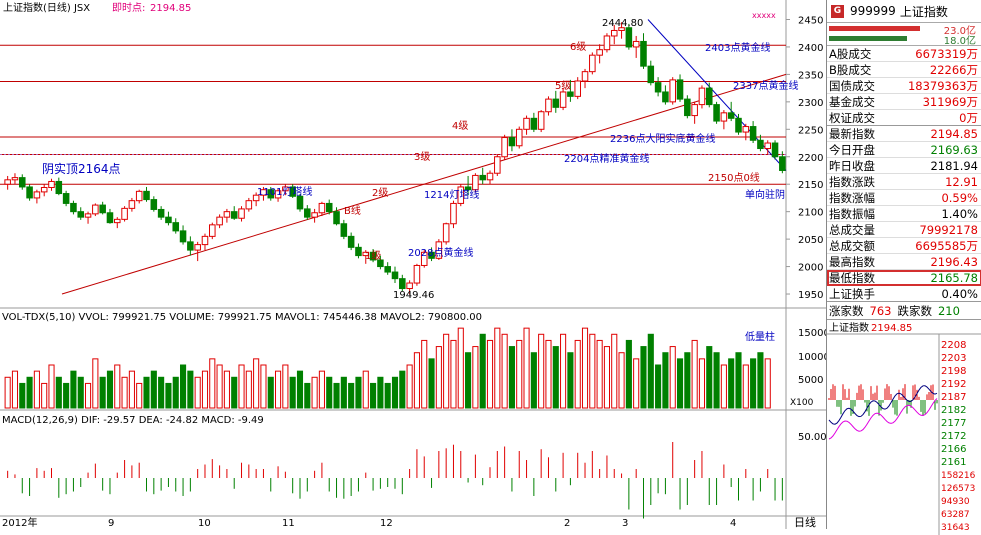 Image resolution: width=981 pixels, height=535 pixels. Describe the element at coordinates (968, 117) in the screenshot. I see `quote-row-value: 0万` at that location.